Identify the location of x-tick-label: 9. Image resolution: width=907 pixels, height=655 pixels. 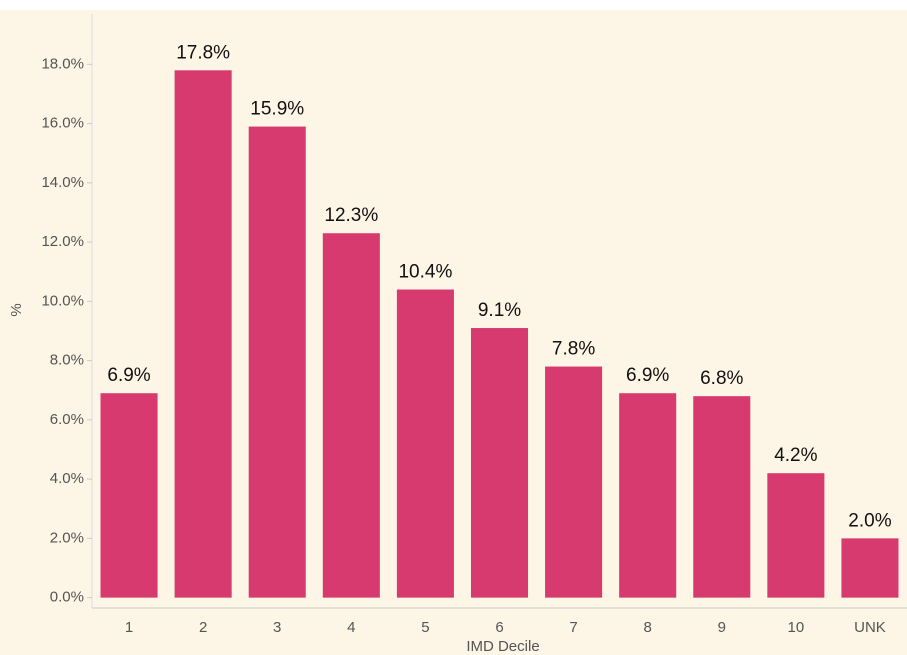
(722, 627).